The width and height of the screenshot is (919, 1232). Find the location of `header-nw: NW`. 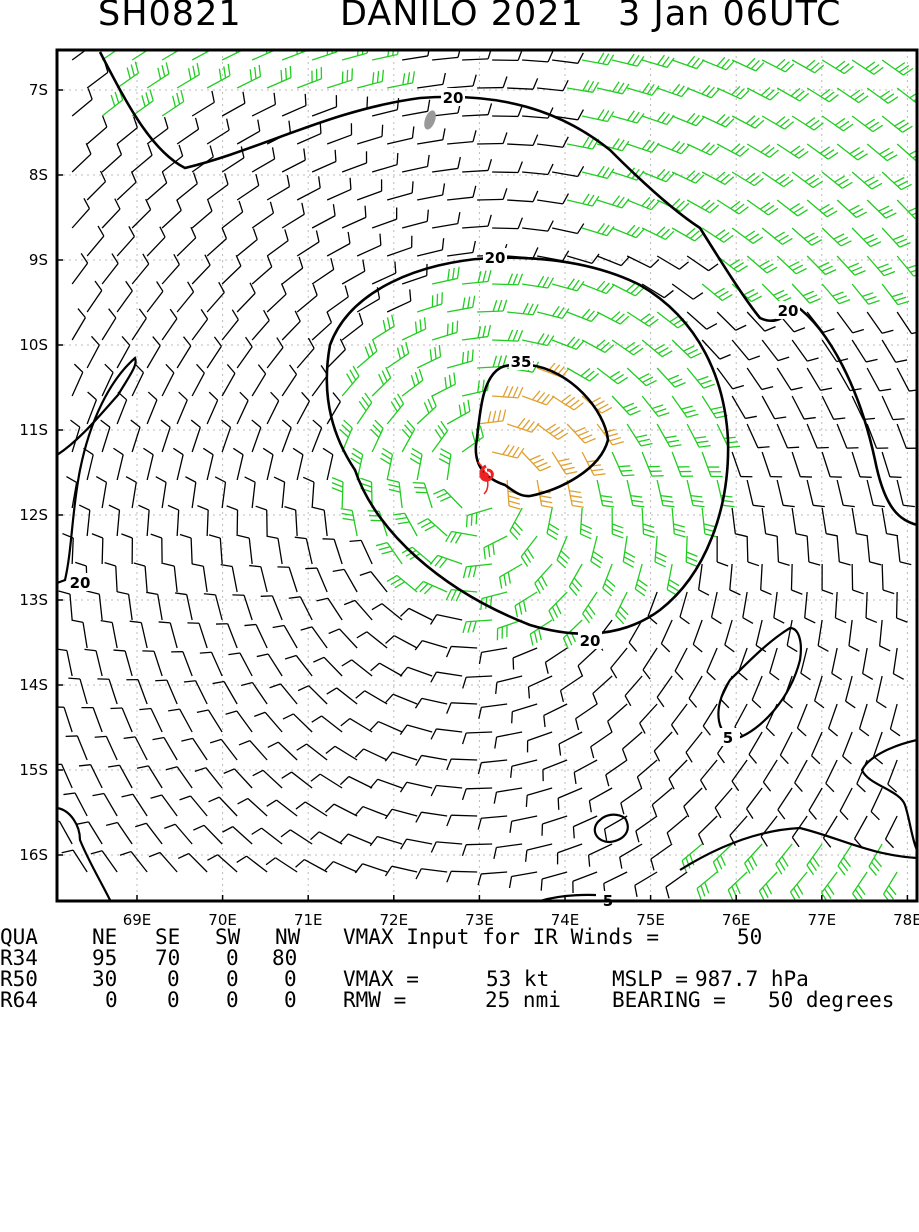

header-nw: NW is located at coordinates (287, 937).